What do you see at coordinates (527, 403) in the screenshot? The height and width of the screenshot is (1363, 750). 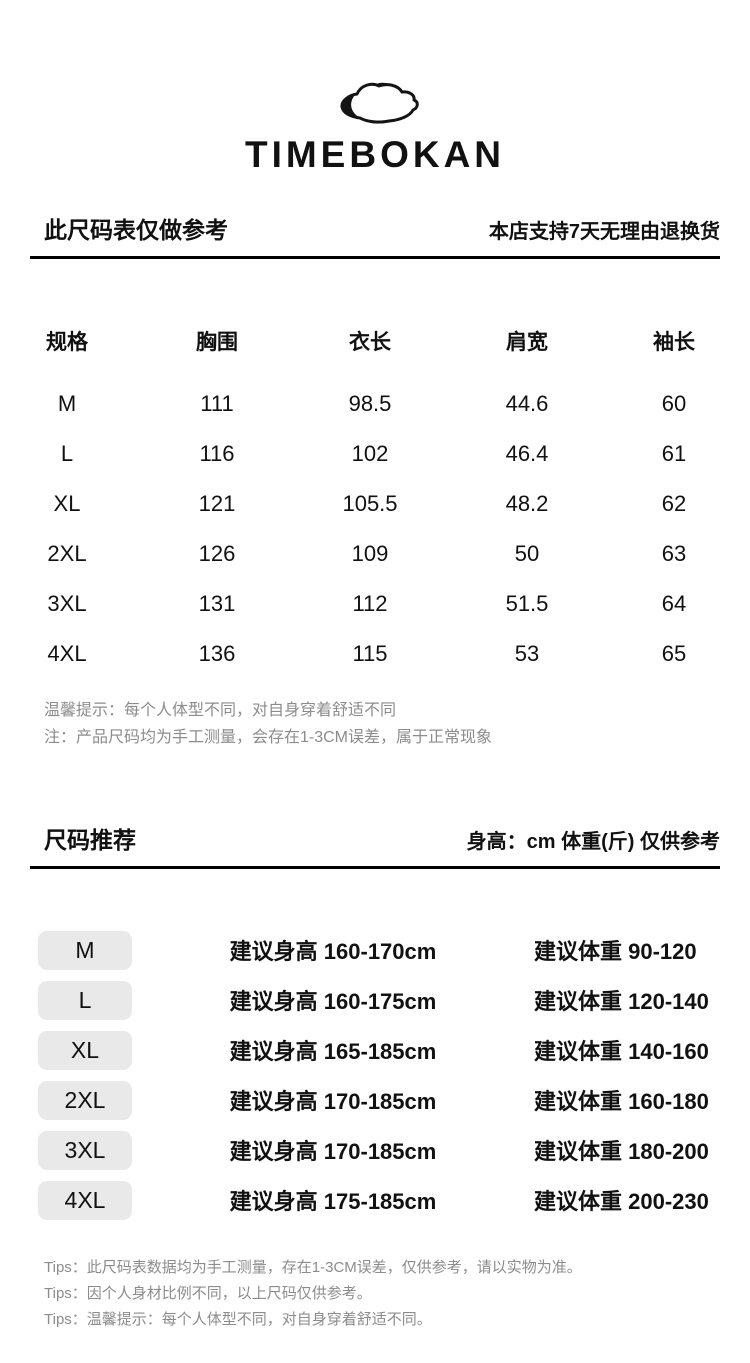 I see `cell-shoulder: 44.6` at bounding box center [527, 403].